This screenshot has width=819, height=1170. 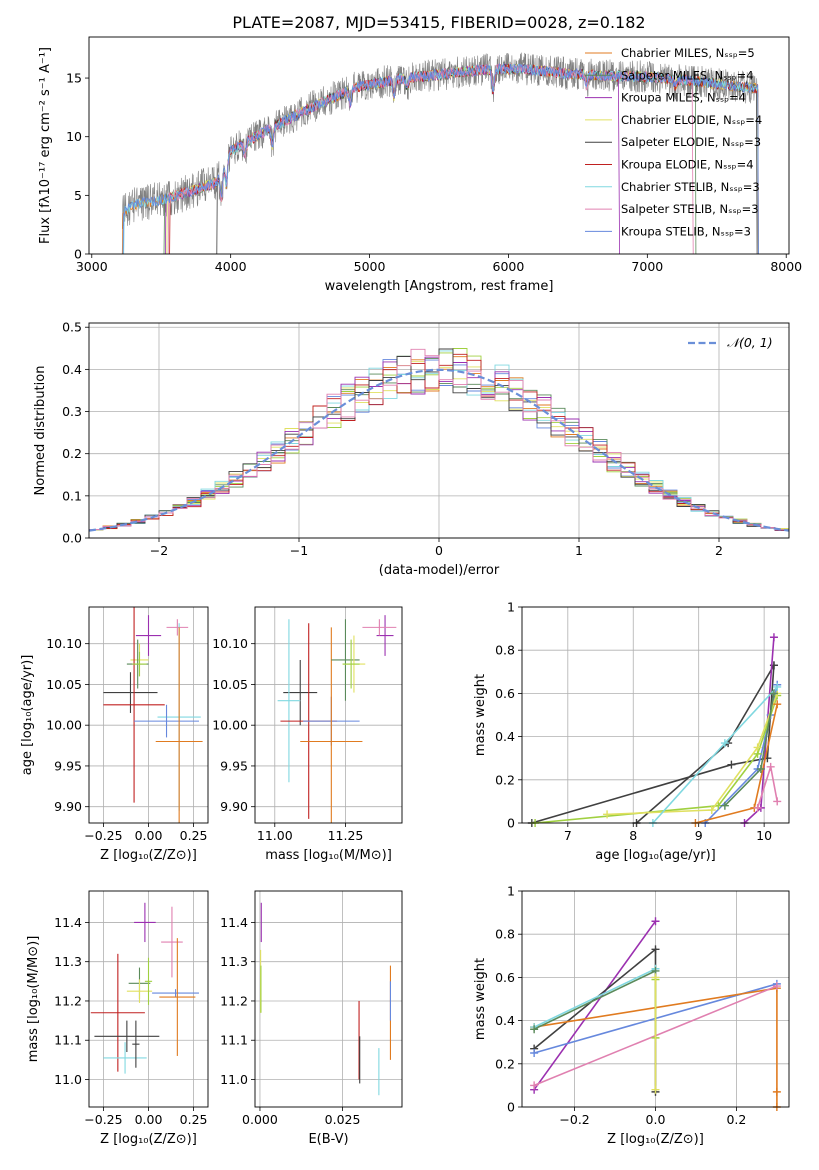 What do you see at coordinates (343, 1119) in the screenshot?
I see `x-tick-label: 0.025` at bounding box center [343, 1119].